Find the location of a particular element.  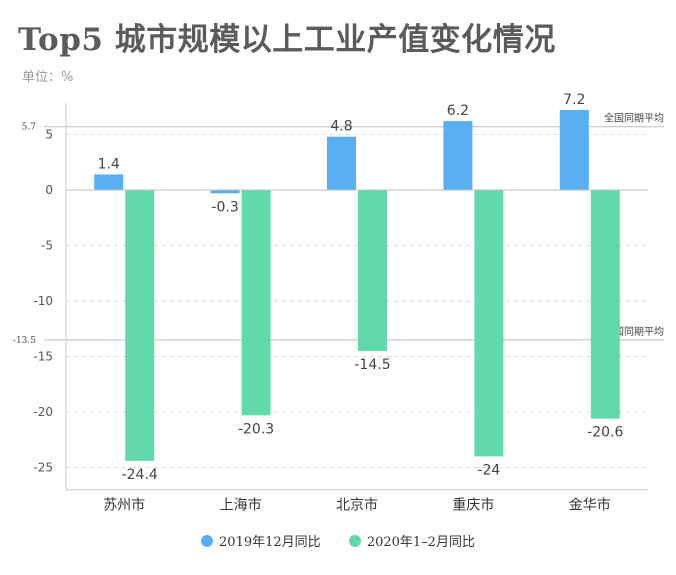

data-label: 6.2 is located at coordinates (458, 111).